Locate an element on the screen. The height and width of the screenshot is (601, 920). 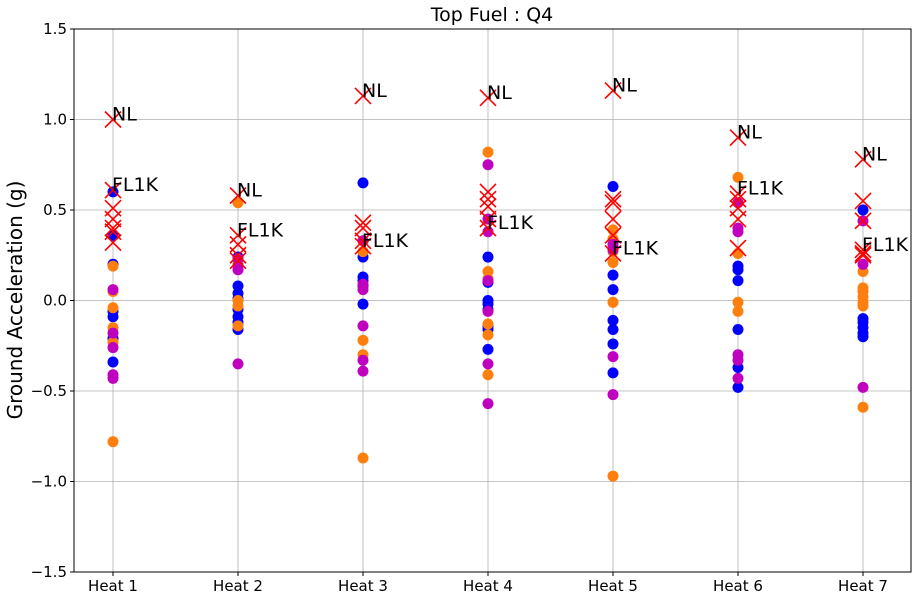
chart-title: Top Fuel : Q4 is located at coordinates (492, 15).